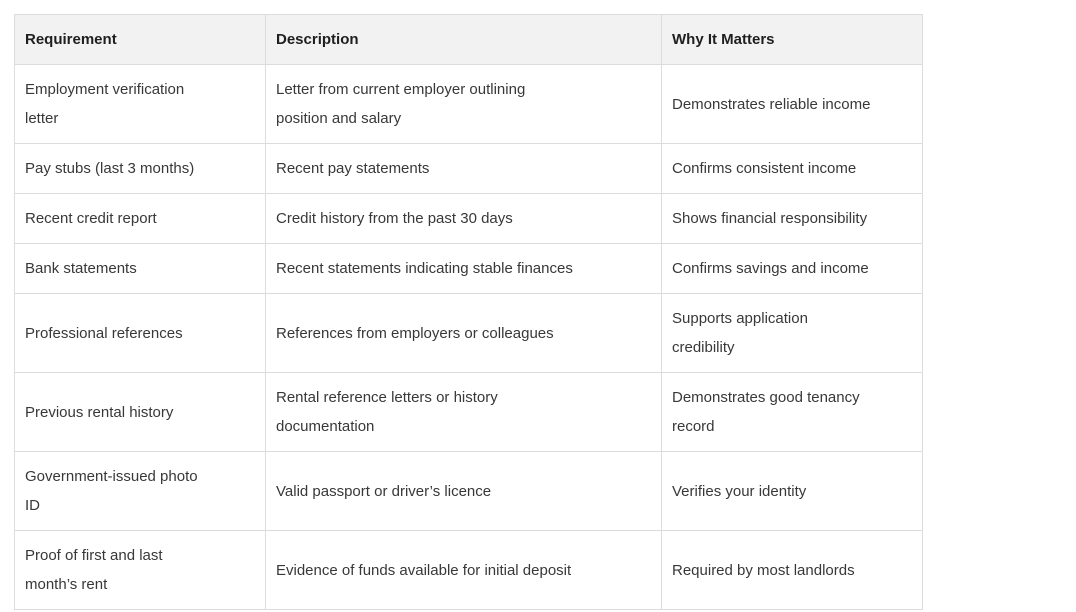 The width and height of the screenshot is (1076, 612). What do you see at coordinates (140, 570) in the screenshot?
I see `cell-requirement: Proof of first and last month’s rent` at bounding box center [140, 570].